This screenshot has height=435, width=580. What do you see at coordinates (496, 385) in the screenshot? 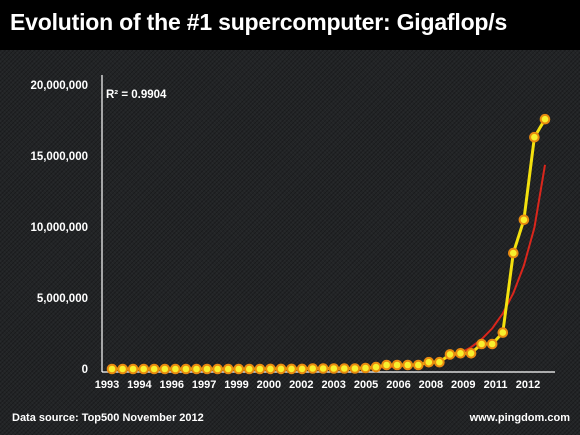
I see `x-tick-label: 2011` at bounding box center [496, 385].